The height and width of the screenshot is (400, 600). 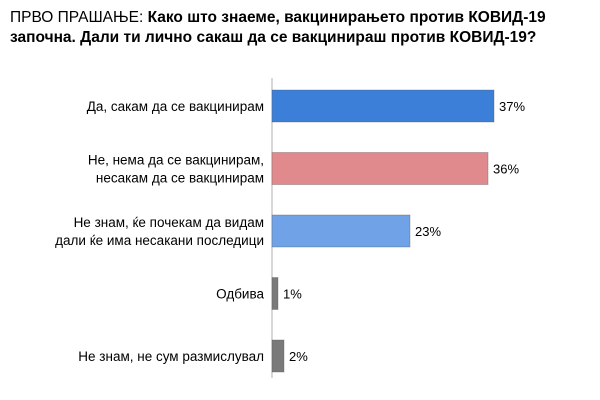 I want to click on category-label-3: Одбива, so click(x=240, y=294).